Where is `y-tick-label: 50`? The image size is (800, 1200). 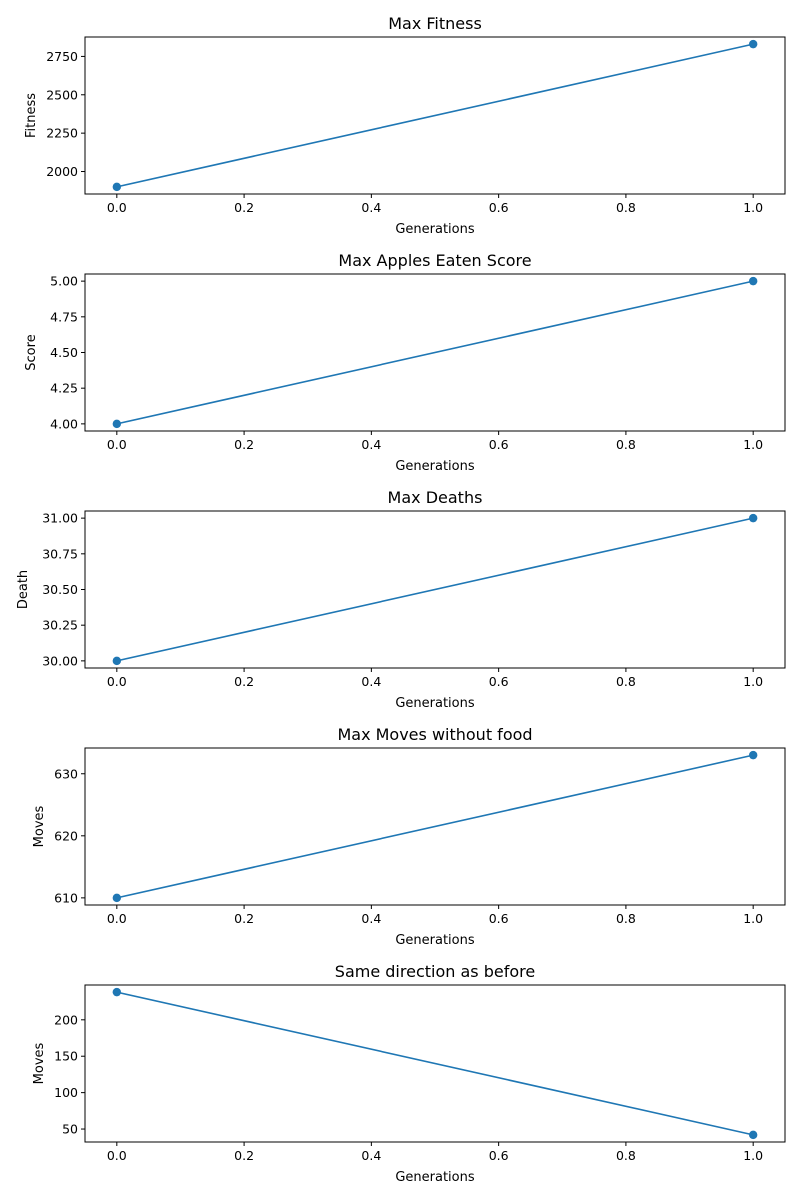
y-tick-label: 50 is located at coordinates (70, 1129).